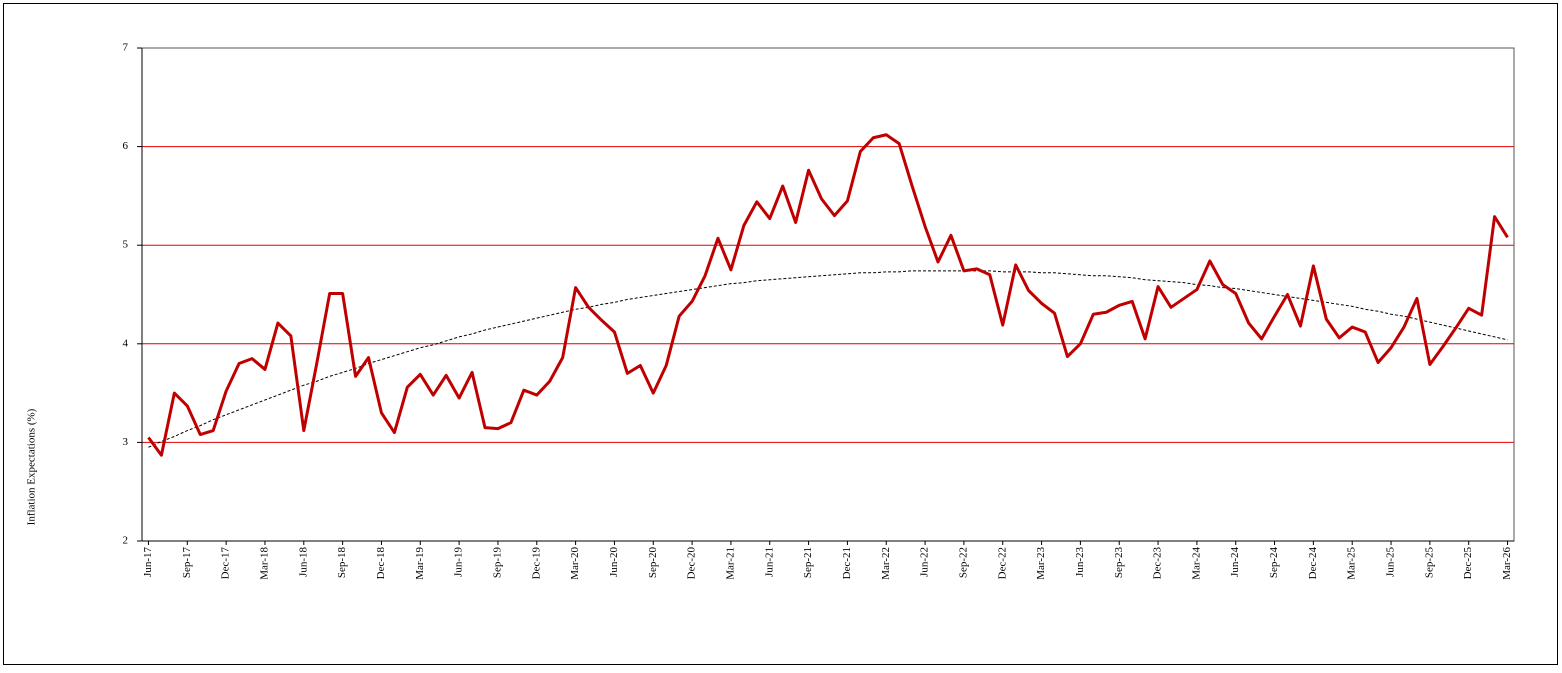 Image resolution: width=1562 pixels, height=673 pixels. Describe the element at coordinates (420, 563) in the screenshot. I see `x-tick-label: Mar-19` at that location.